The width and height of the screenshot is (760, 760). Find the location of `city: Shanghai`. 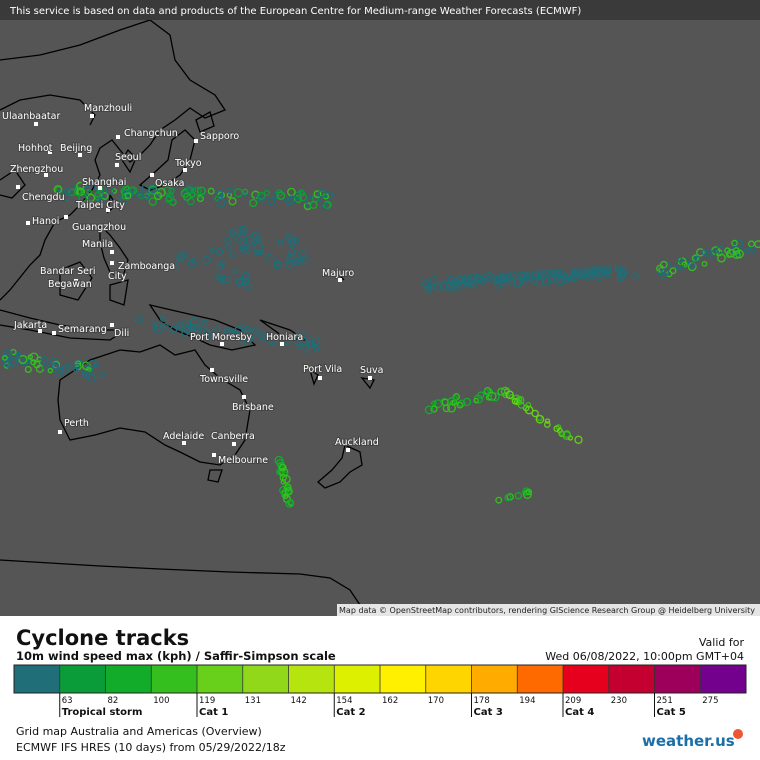

city: Shanghai is located at coordinates (104, 183).